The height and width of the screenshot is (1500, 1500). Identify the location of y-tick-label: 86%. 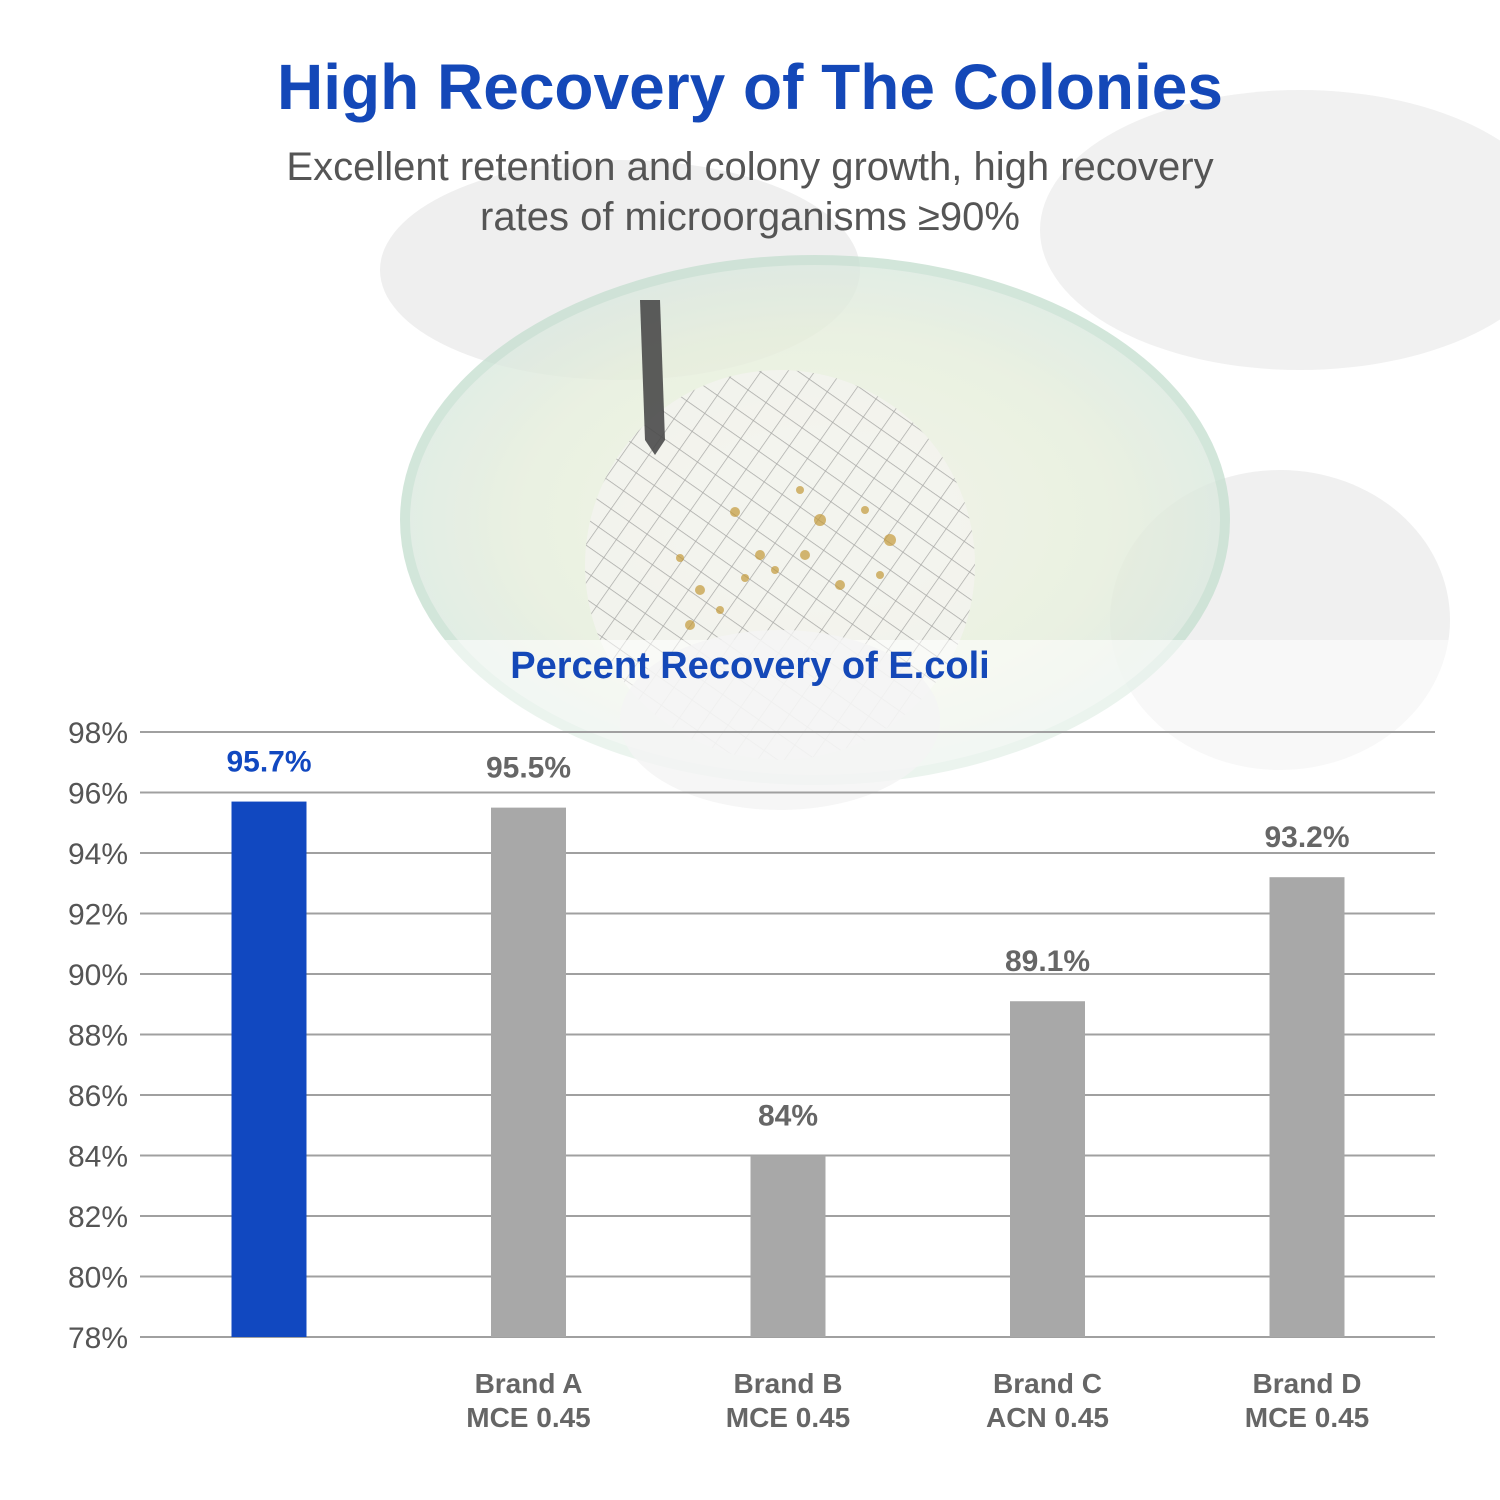
(98, 1096).